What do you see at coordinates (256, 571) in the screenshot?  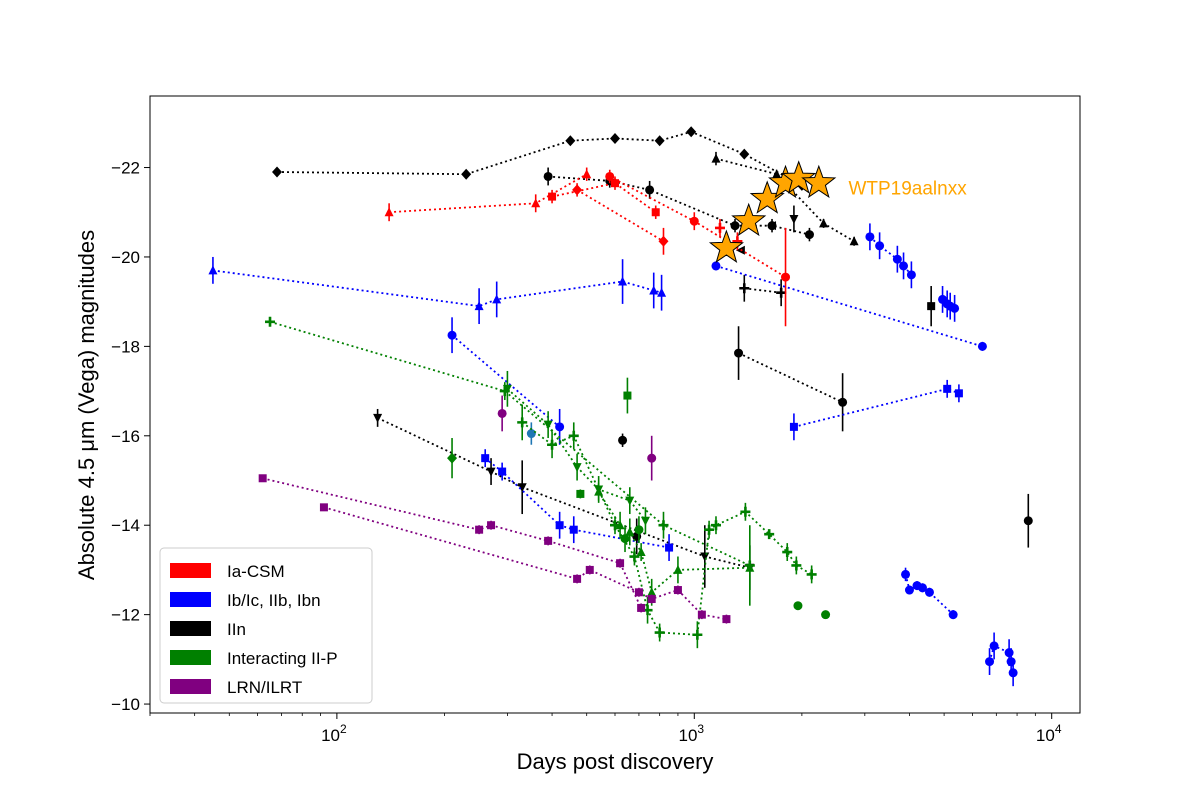 I see `legend-label-0: Ia-CSM` at bounding box center [256, 571].